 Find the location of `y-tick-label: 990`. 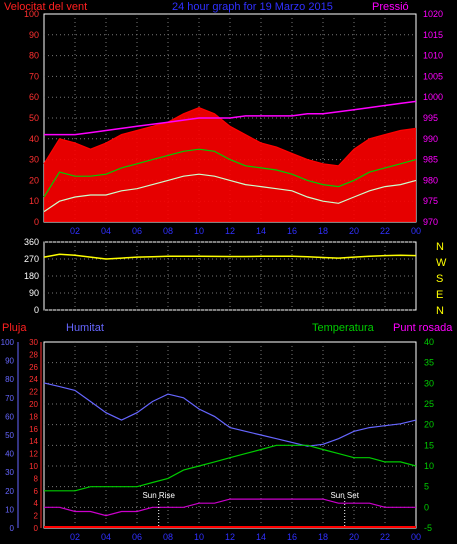

y-tick-label: 990 is located at coordinates (430, 139).